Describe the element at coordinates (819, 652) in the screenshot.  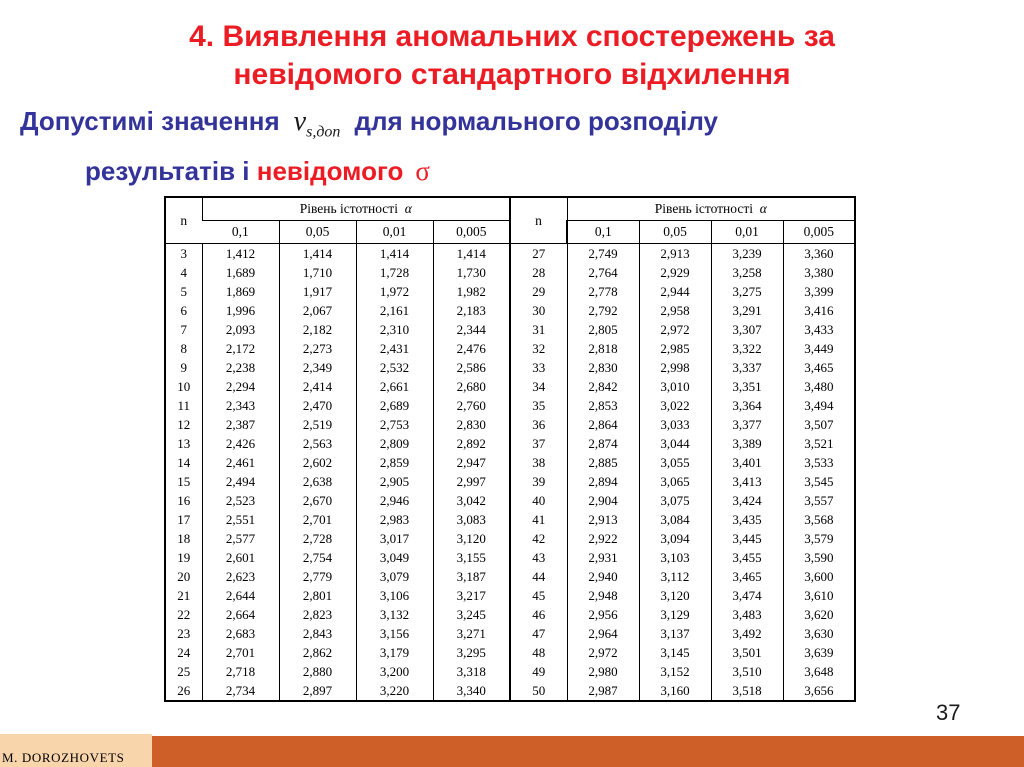
I see `value-cell: 3,639` at that location.